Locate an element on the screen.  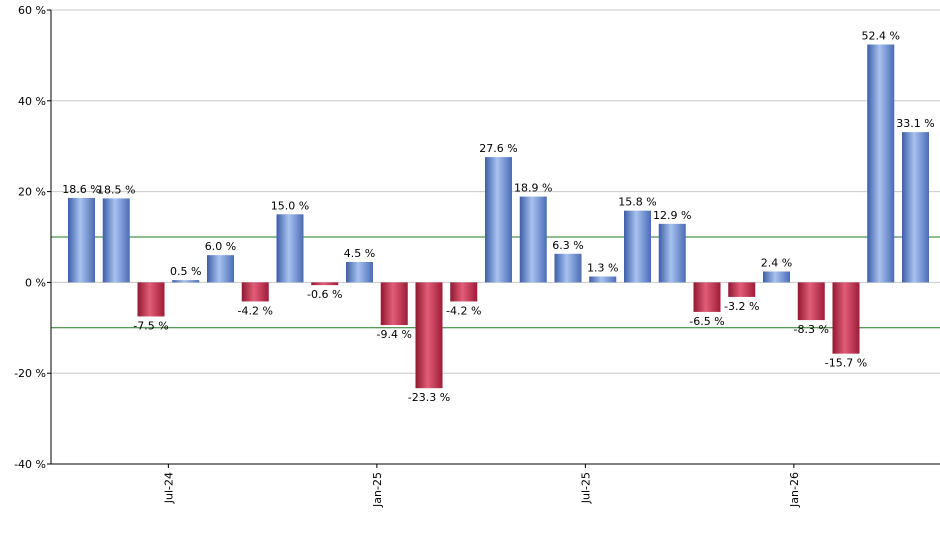
x-tick-label: Jul-24 is located at coordinates (168, 488).